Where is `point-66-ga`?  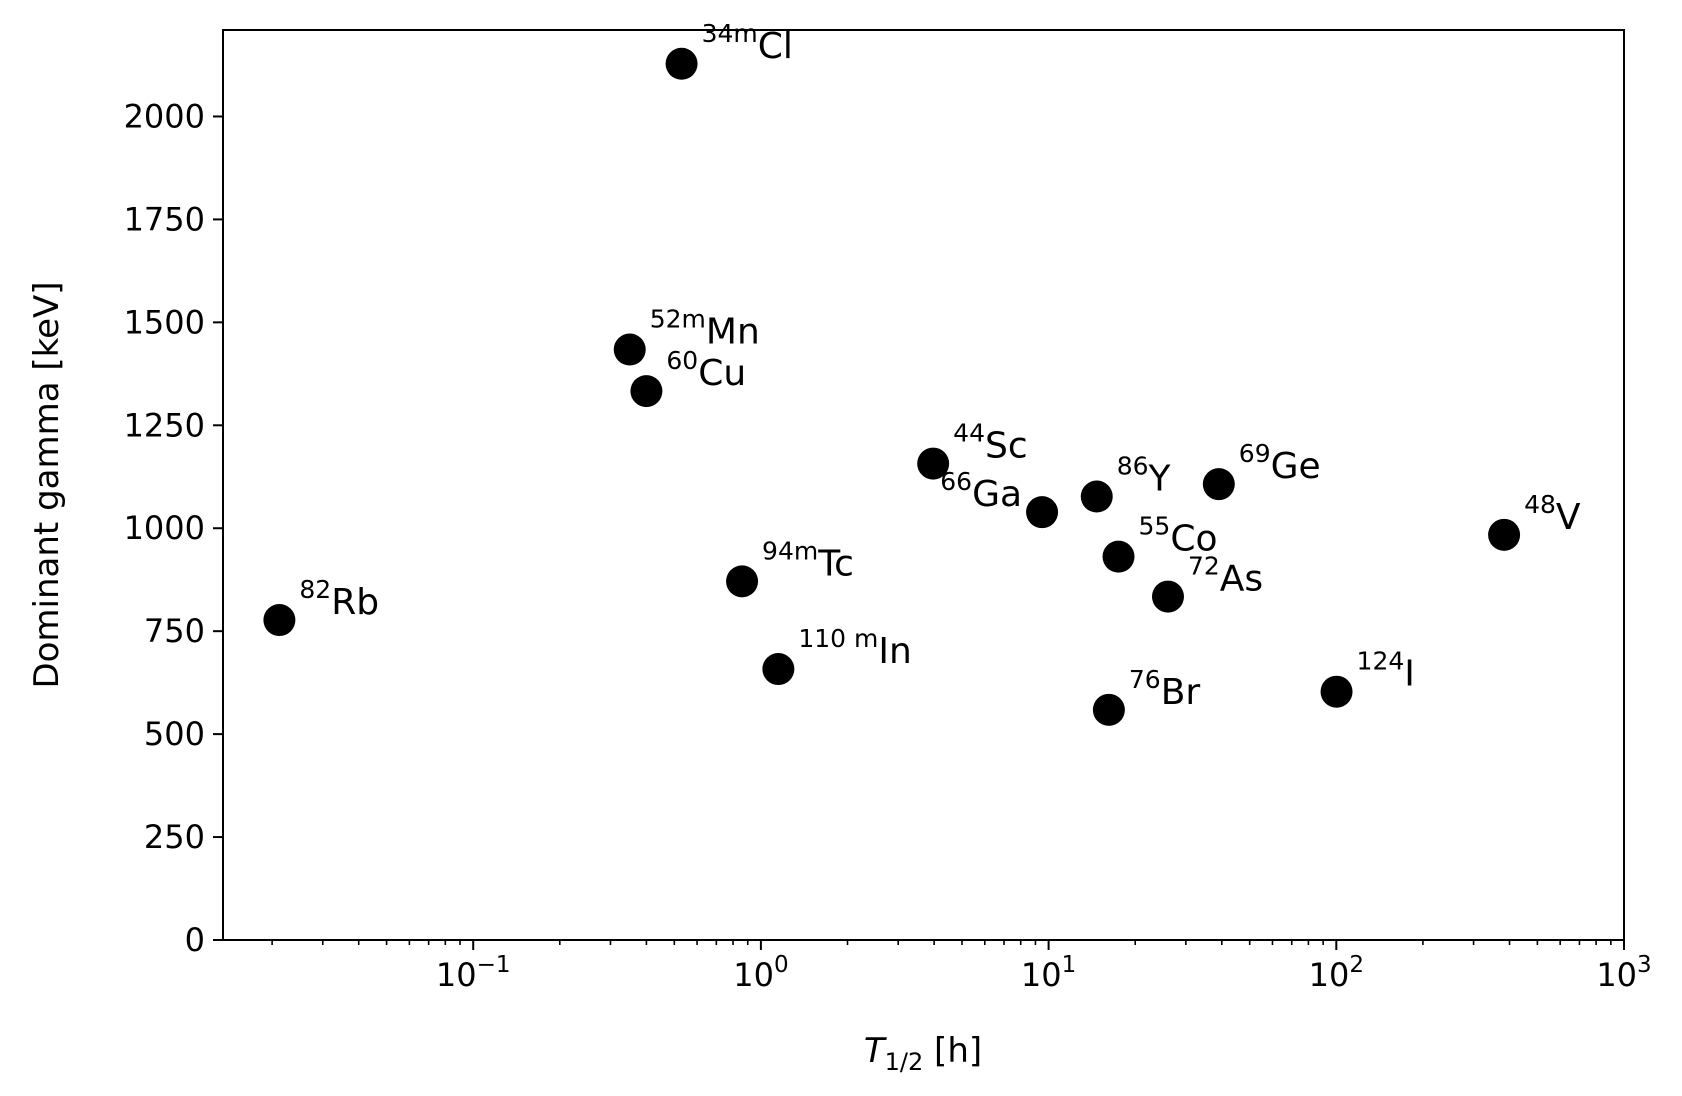
point-66-ga is located at coordinates (1042, 512).